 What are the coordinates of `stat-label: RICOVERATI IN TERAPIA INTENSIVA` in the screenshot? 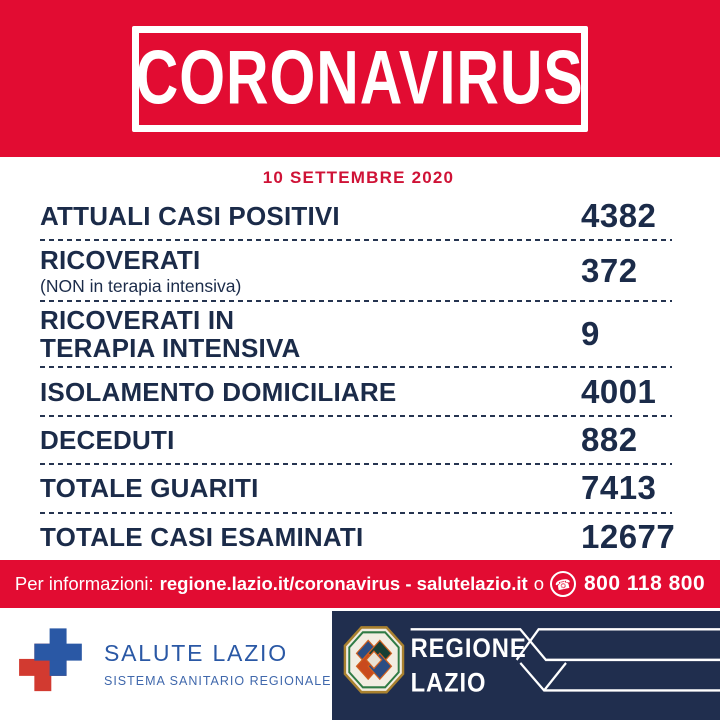 It's located at (170, 334).